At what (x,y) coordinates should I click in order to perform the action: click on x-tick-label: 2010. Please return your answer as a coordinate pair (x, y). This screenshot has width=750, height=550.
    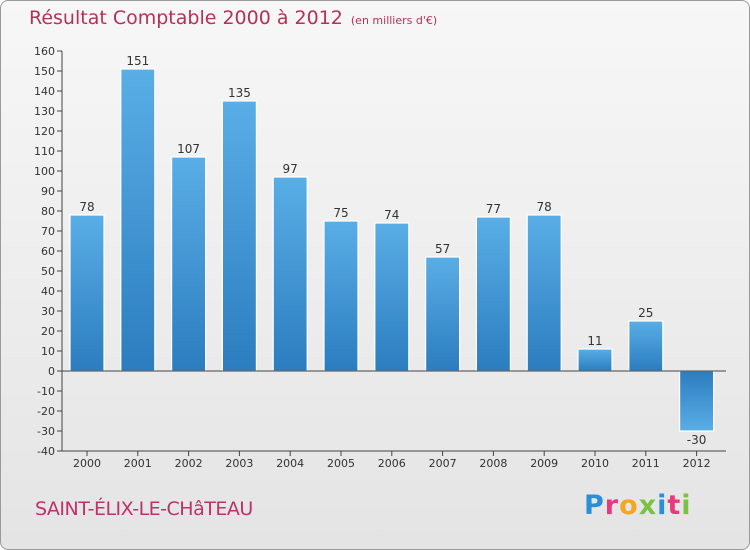
    Looking at the image, I should click on (595, 463).